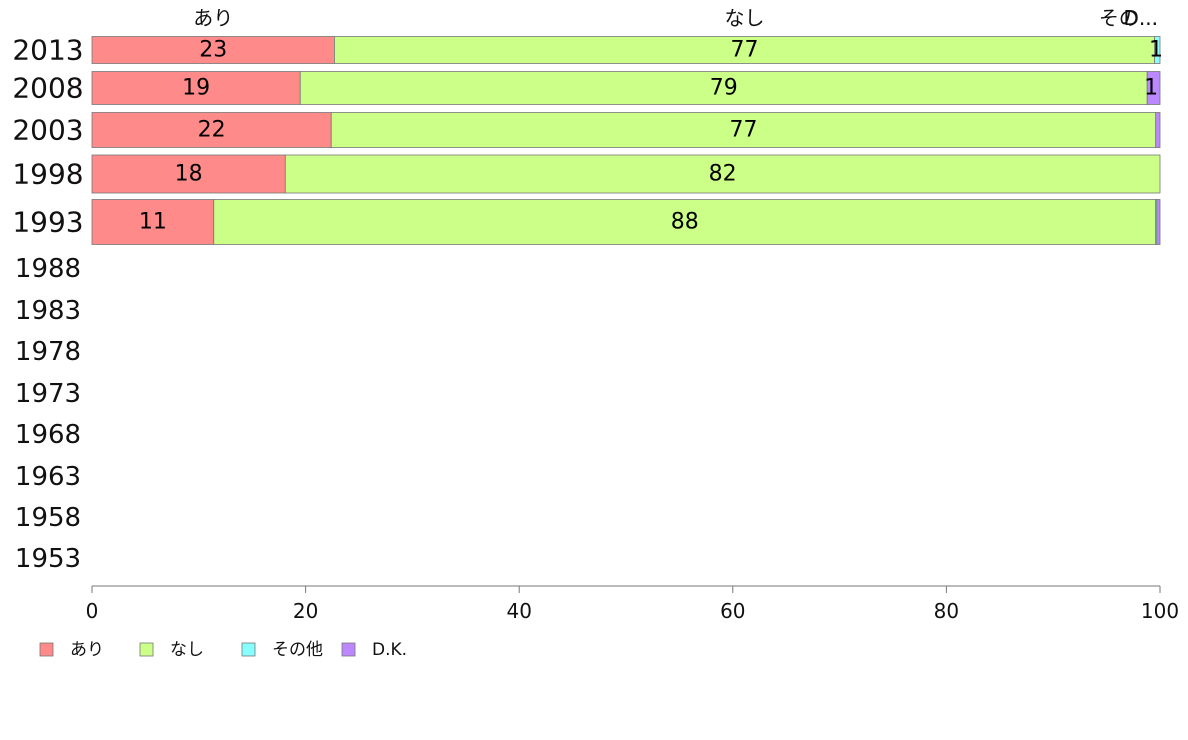  I want to click on x-tick-label-40: 40, so click(518, 611).